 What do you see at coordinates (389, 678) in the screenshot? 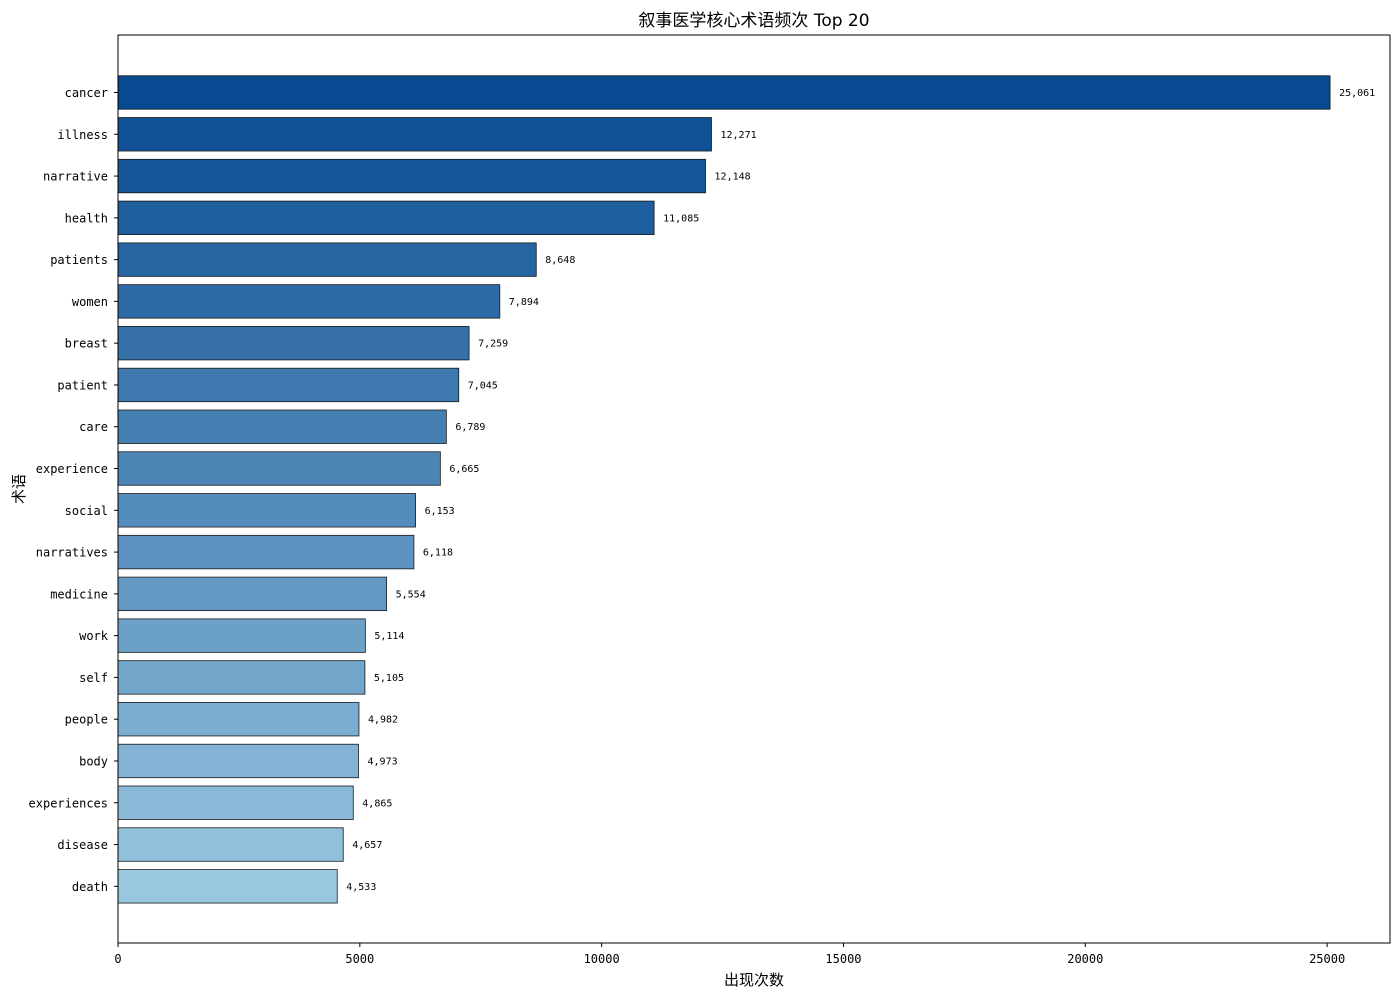
I see `data-label-self: 5,105` at bounding box center [389, 678].